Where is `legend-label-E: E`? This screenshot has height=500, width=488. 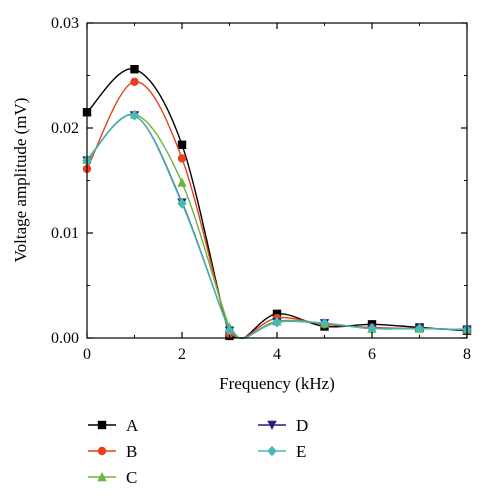
legend-label-E: E is located at coordinates (301, 451).